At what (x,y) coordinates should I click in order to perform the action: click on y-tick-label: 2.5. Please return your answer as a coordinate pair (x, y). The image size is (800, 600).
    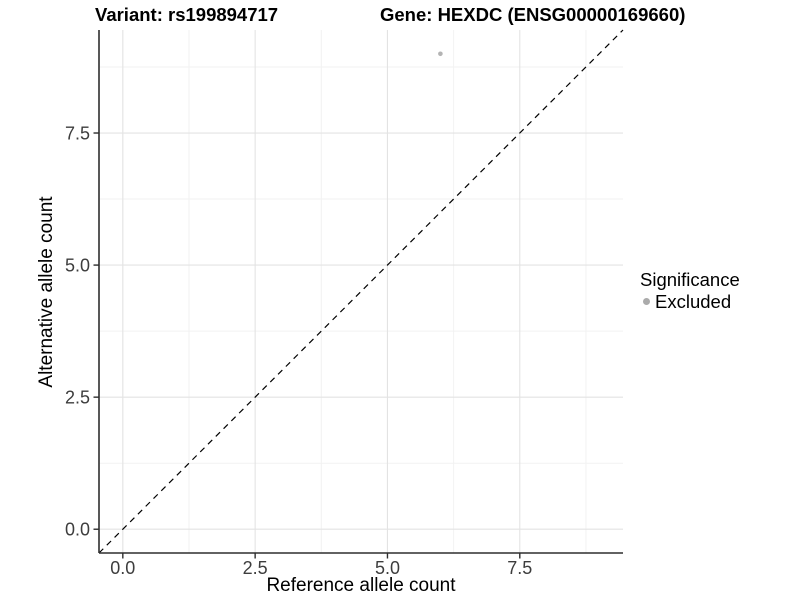
    Looking at the image, I should click on (77, 398).